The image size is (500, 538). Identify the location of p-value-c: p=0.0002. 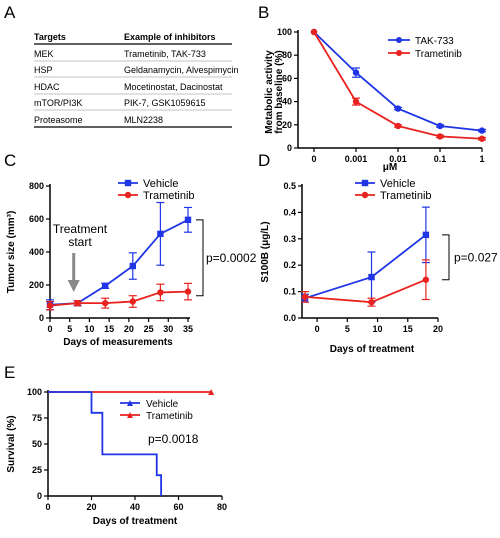
(231, 258).